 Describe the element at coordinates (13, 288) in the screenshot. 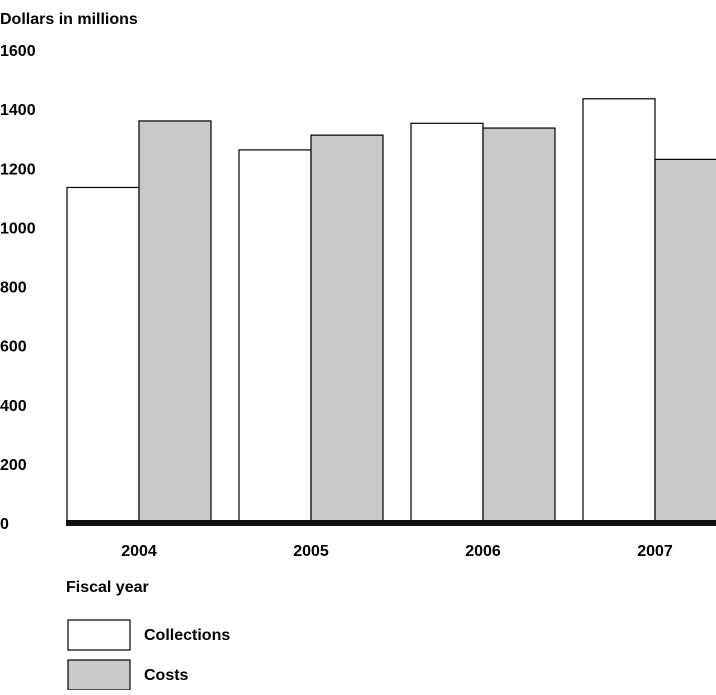

I see `y-tick-label: 800` at that location.